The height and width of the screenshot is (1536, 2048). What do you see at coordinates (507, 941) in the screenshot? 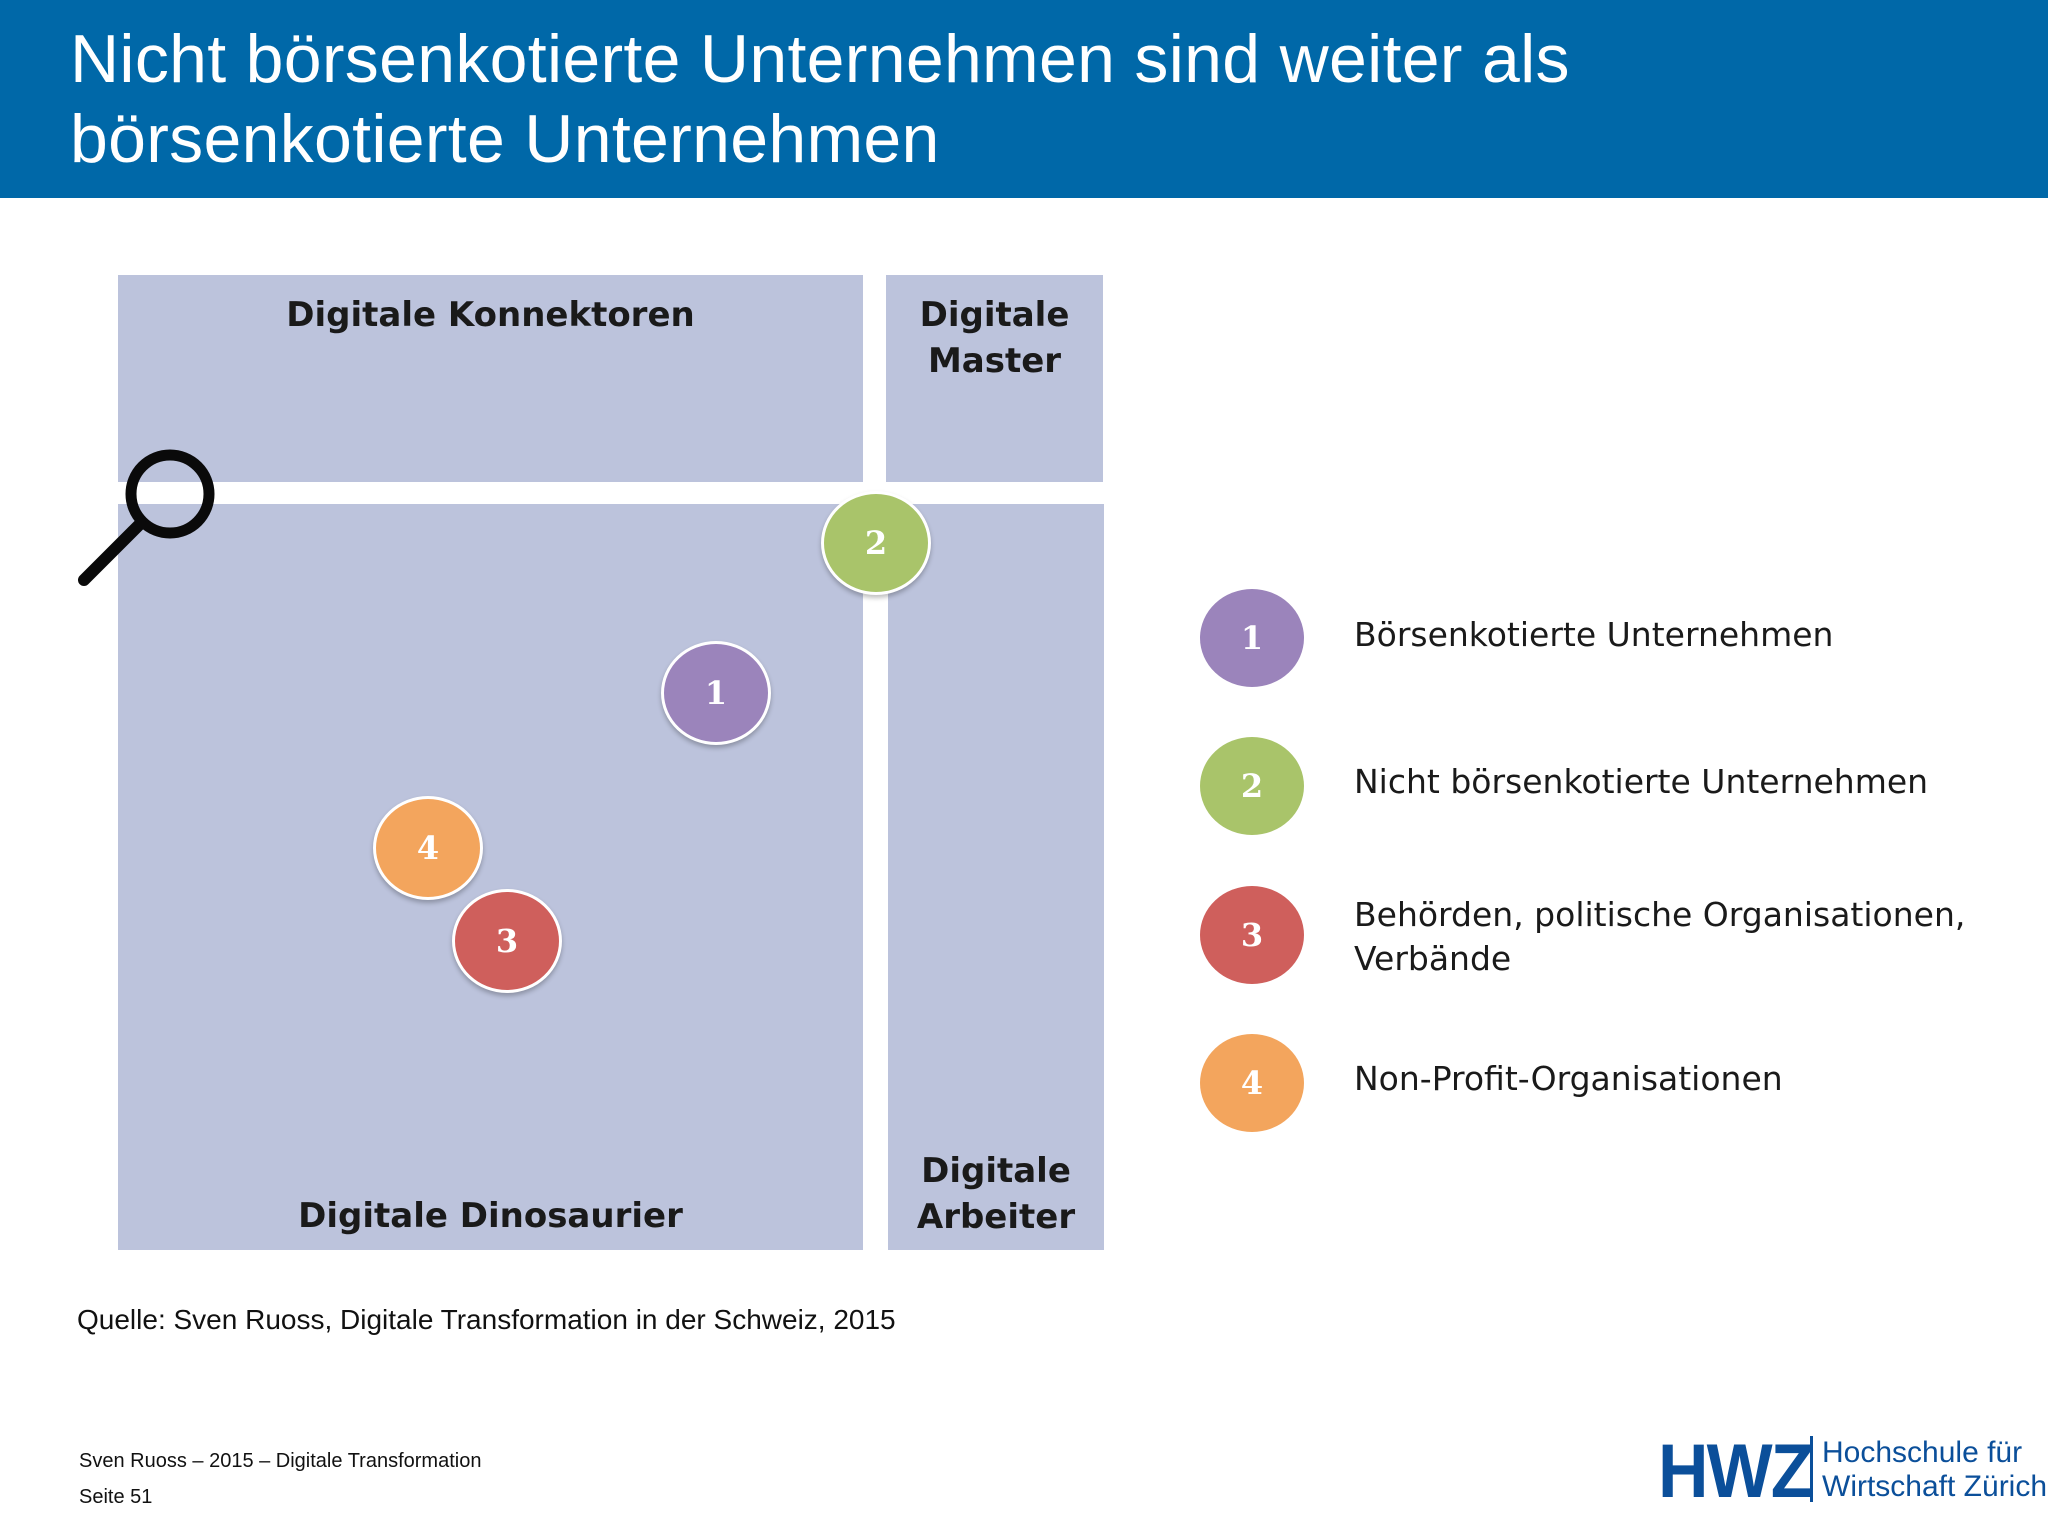
I see `bubble-3: 3` at bounding box center [507, 941].